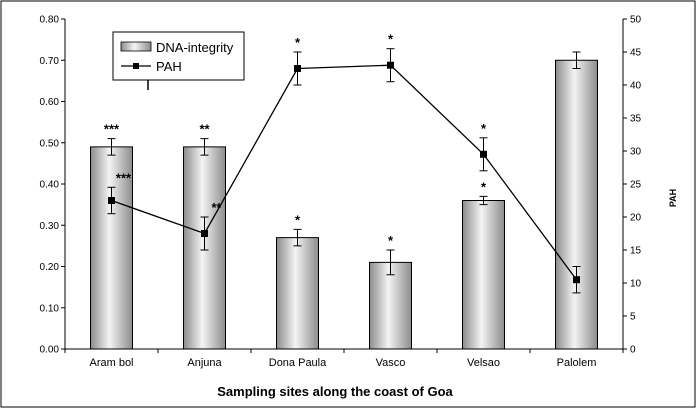  I want to click on y2-tick-label: 5, so click(633, 317).